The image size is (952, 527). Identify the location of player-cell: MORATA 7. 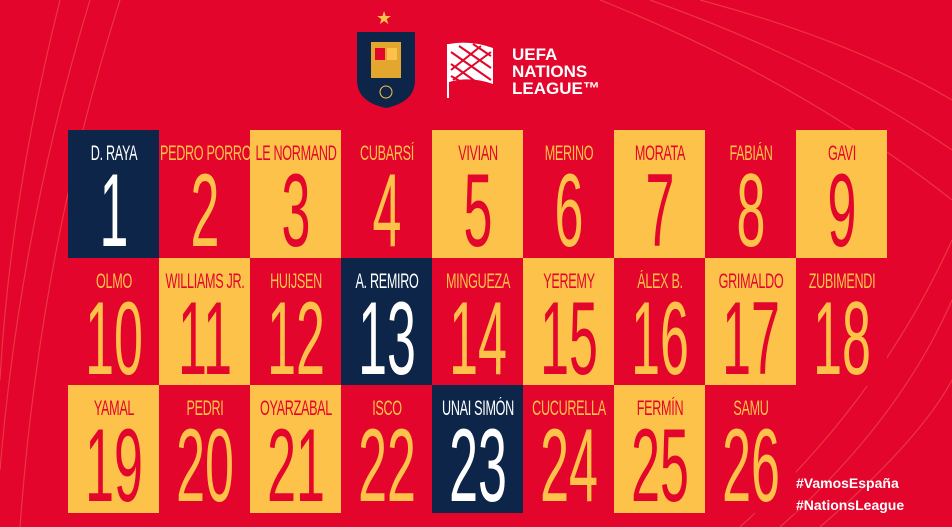
(659, 194).